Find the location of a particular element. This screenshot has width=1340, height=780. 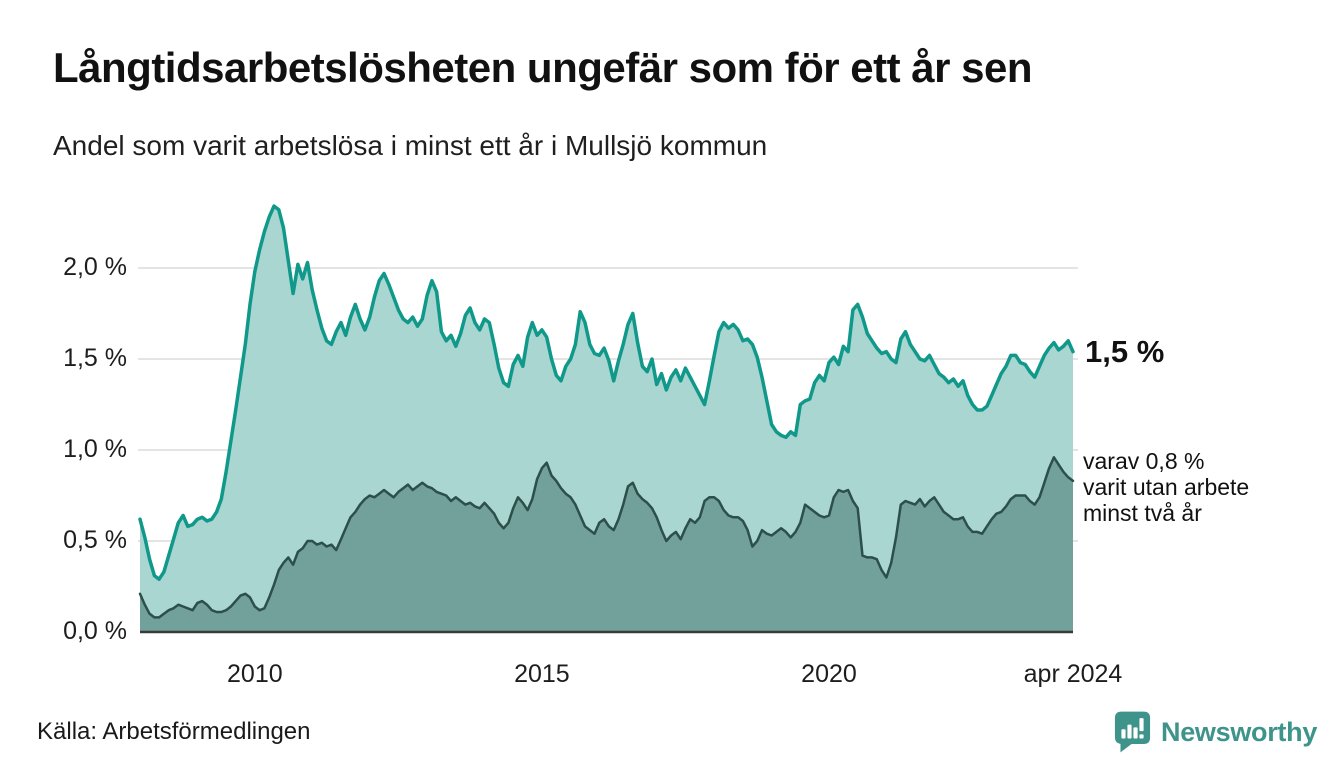

series2-ge2years-line is located at coordinates (606, 537).